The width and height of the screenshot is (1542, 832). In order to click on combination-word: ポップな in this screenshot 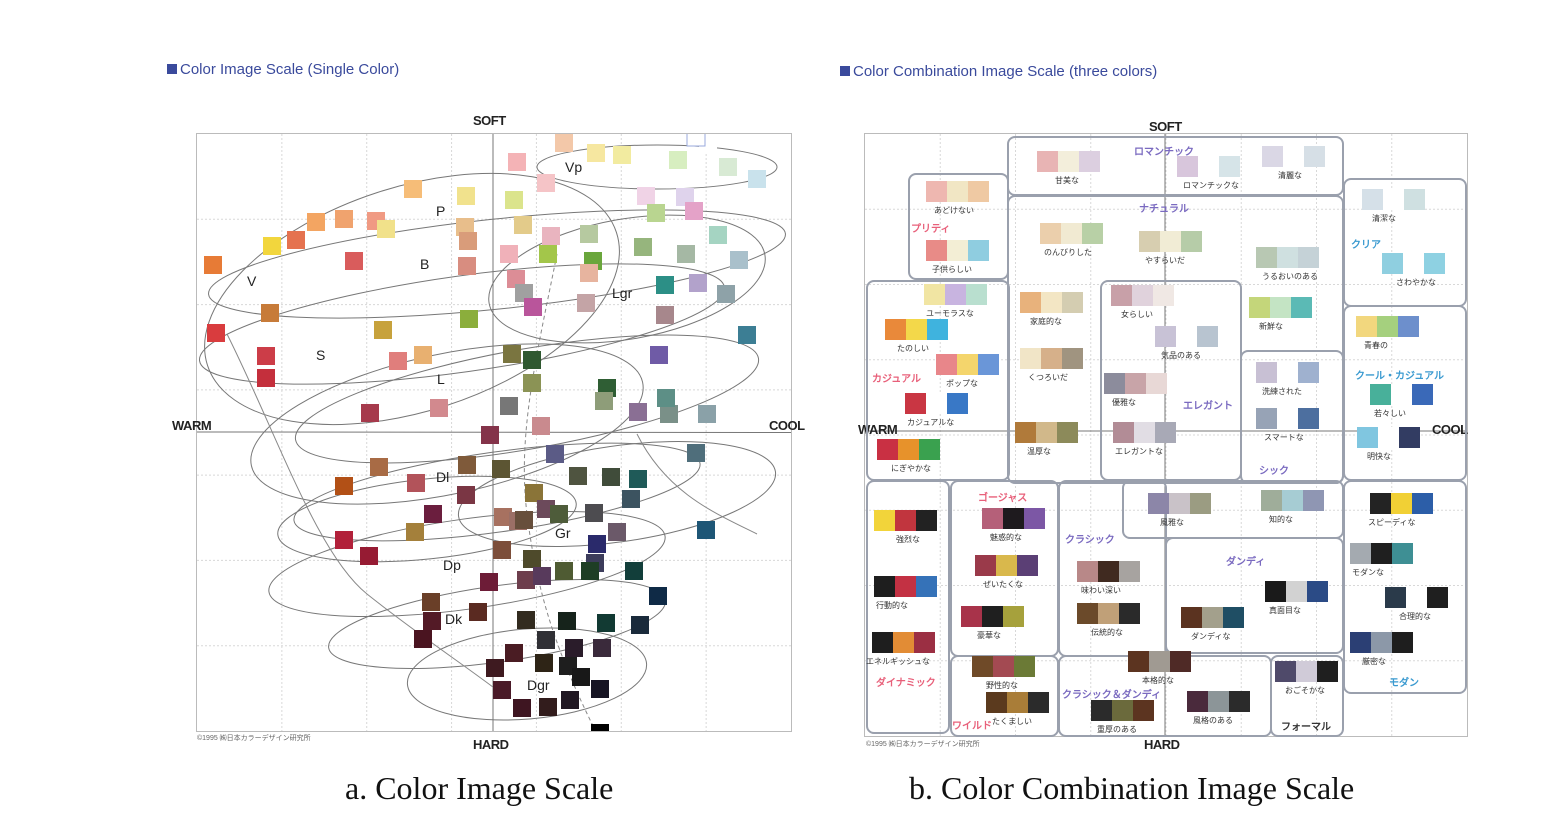, I will do `click(962, 383)`.